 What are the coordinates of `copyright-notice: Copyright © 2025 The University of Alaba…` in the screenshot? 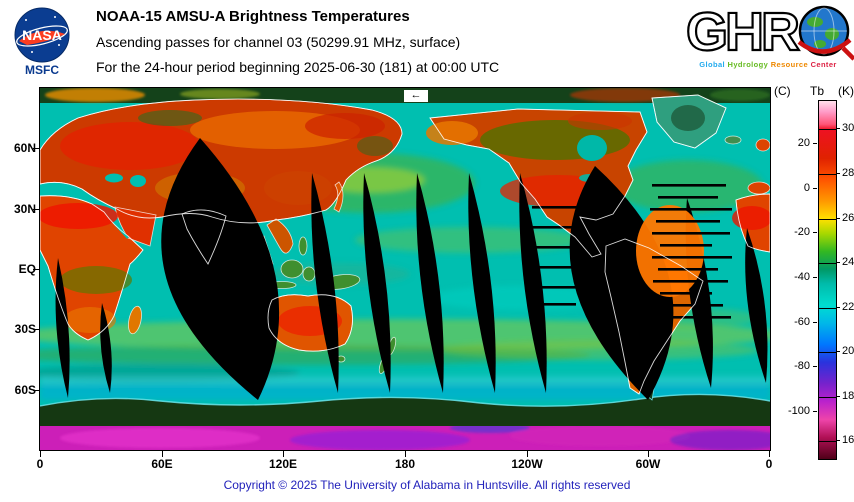 It's located at (427, 485).